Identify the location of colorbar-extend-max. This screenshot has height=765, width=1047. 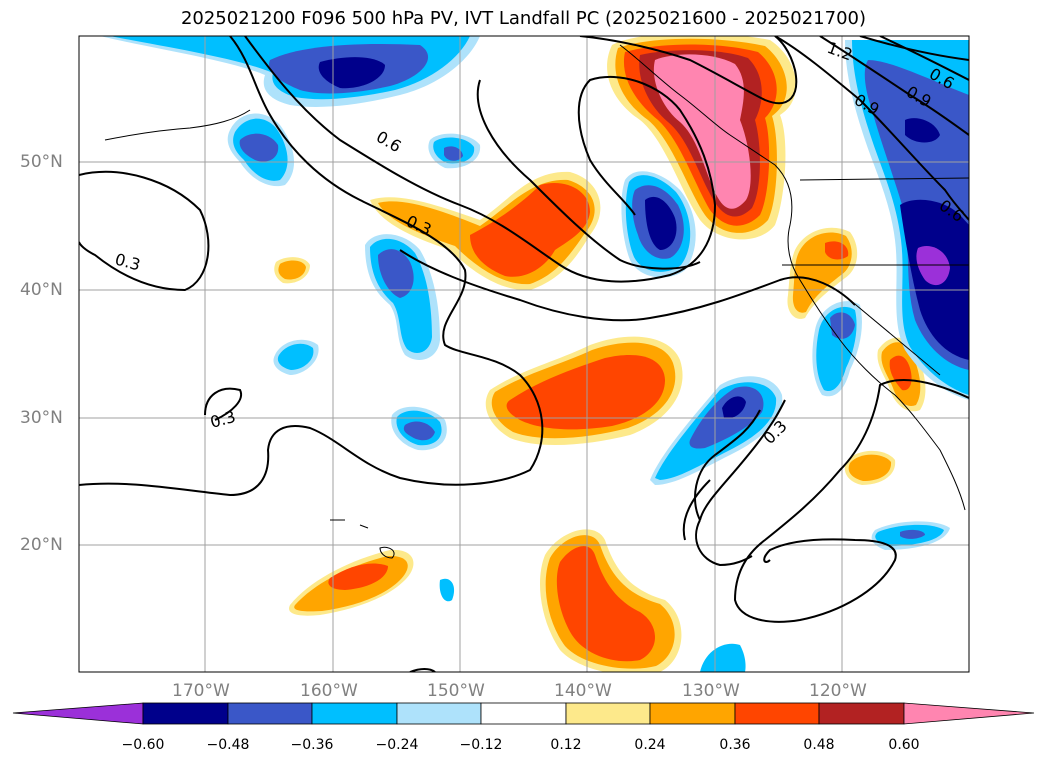
(969, 713).